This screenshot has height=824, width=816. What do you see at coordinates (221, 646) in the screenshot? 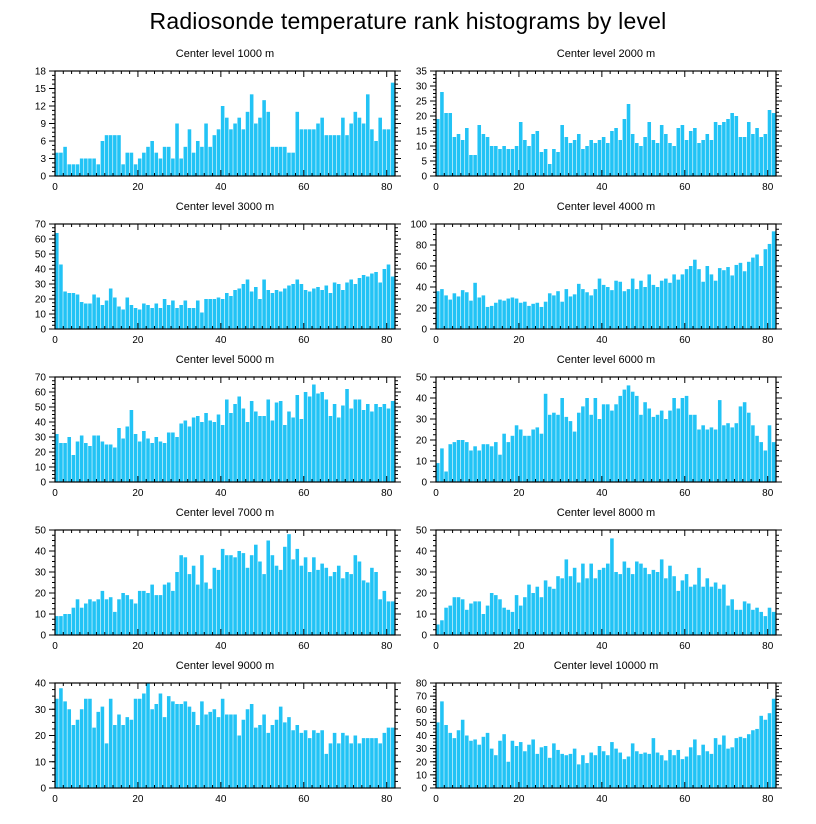
I see `x-tick-label: 40` at bounding box center [221, 646].